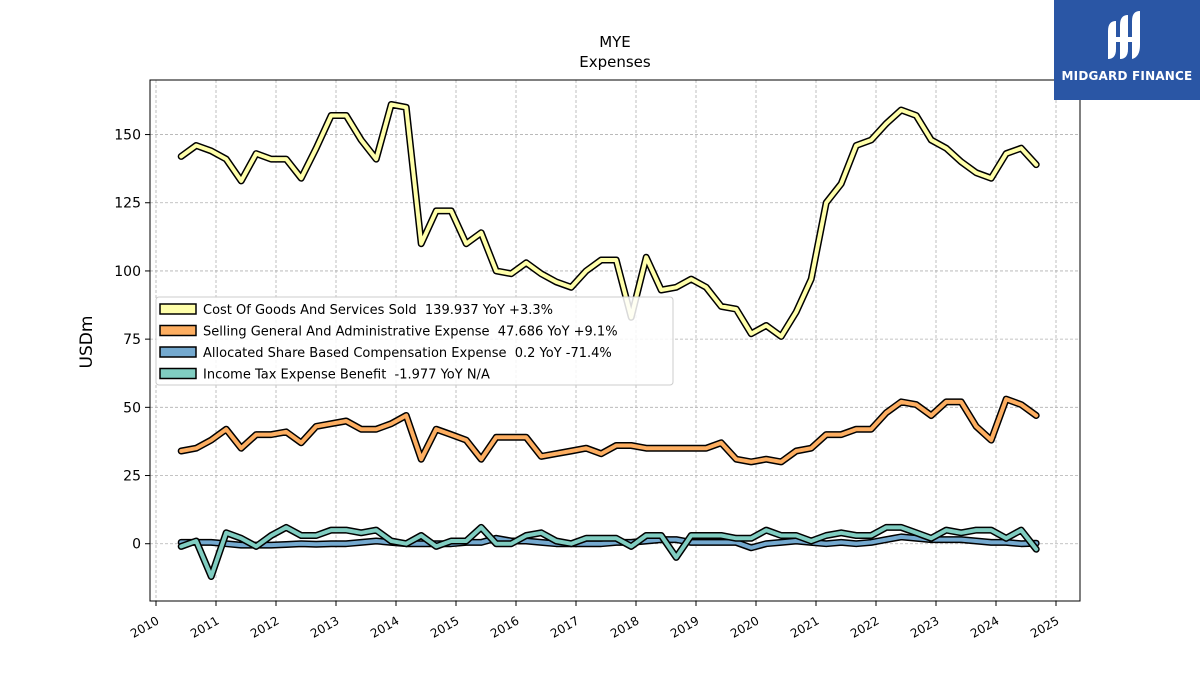 The width and height of the screenshot is (1200, 675). I want to click on x-tick-label: 2021, so click(804, 626).